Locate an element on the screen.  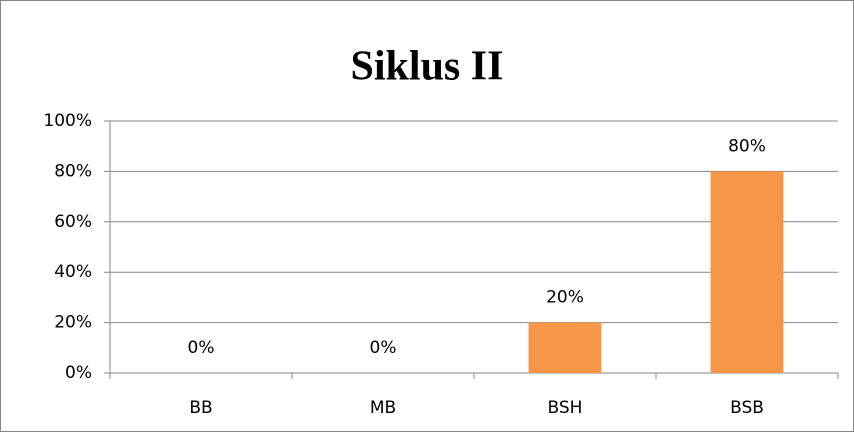
y-tick-label: 60% is located at coordinates (73, 222).